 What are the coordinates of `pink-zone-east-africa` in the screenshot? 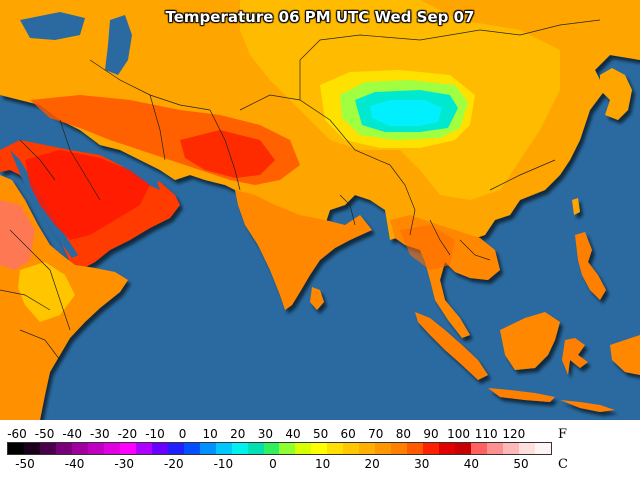 It's located at (17, 235).